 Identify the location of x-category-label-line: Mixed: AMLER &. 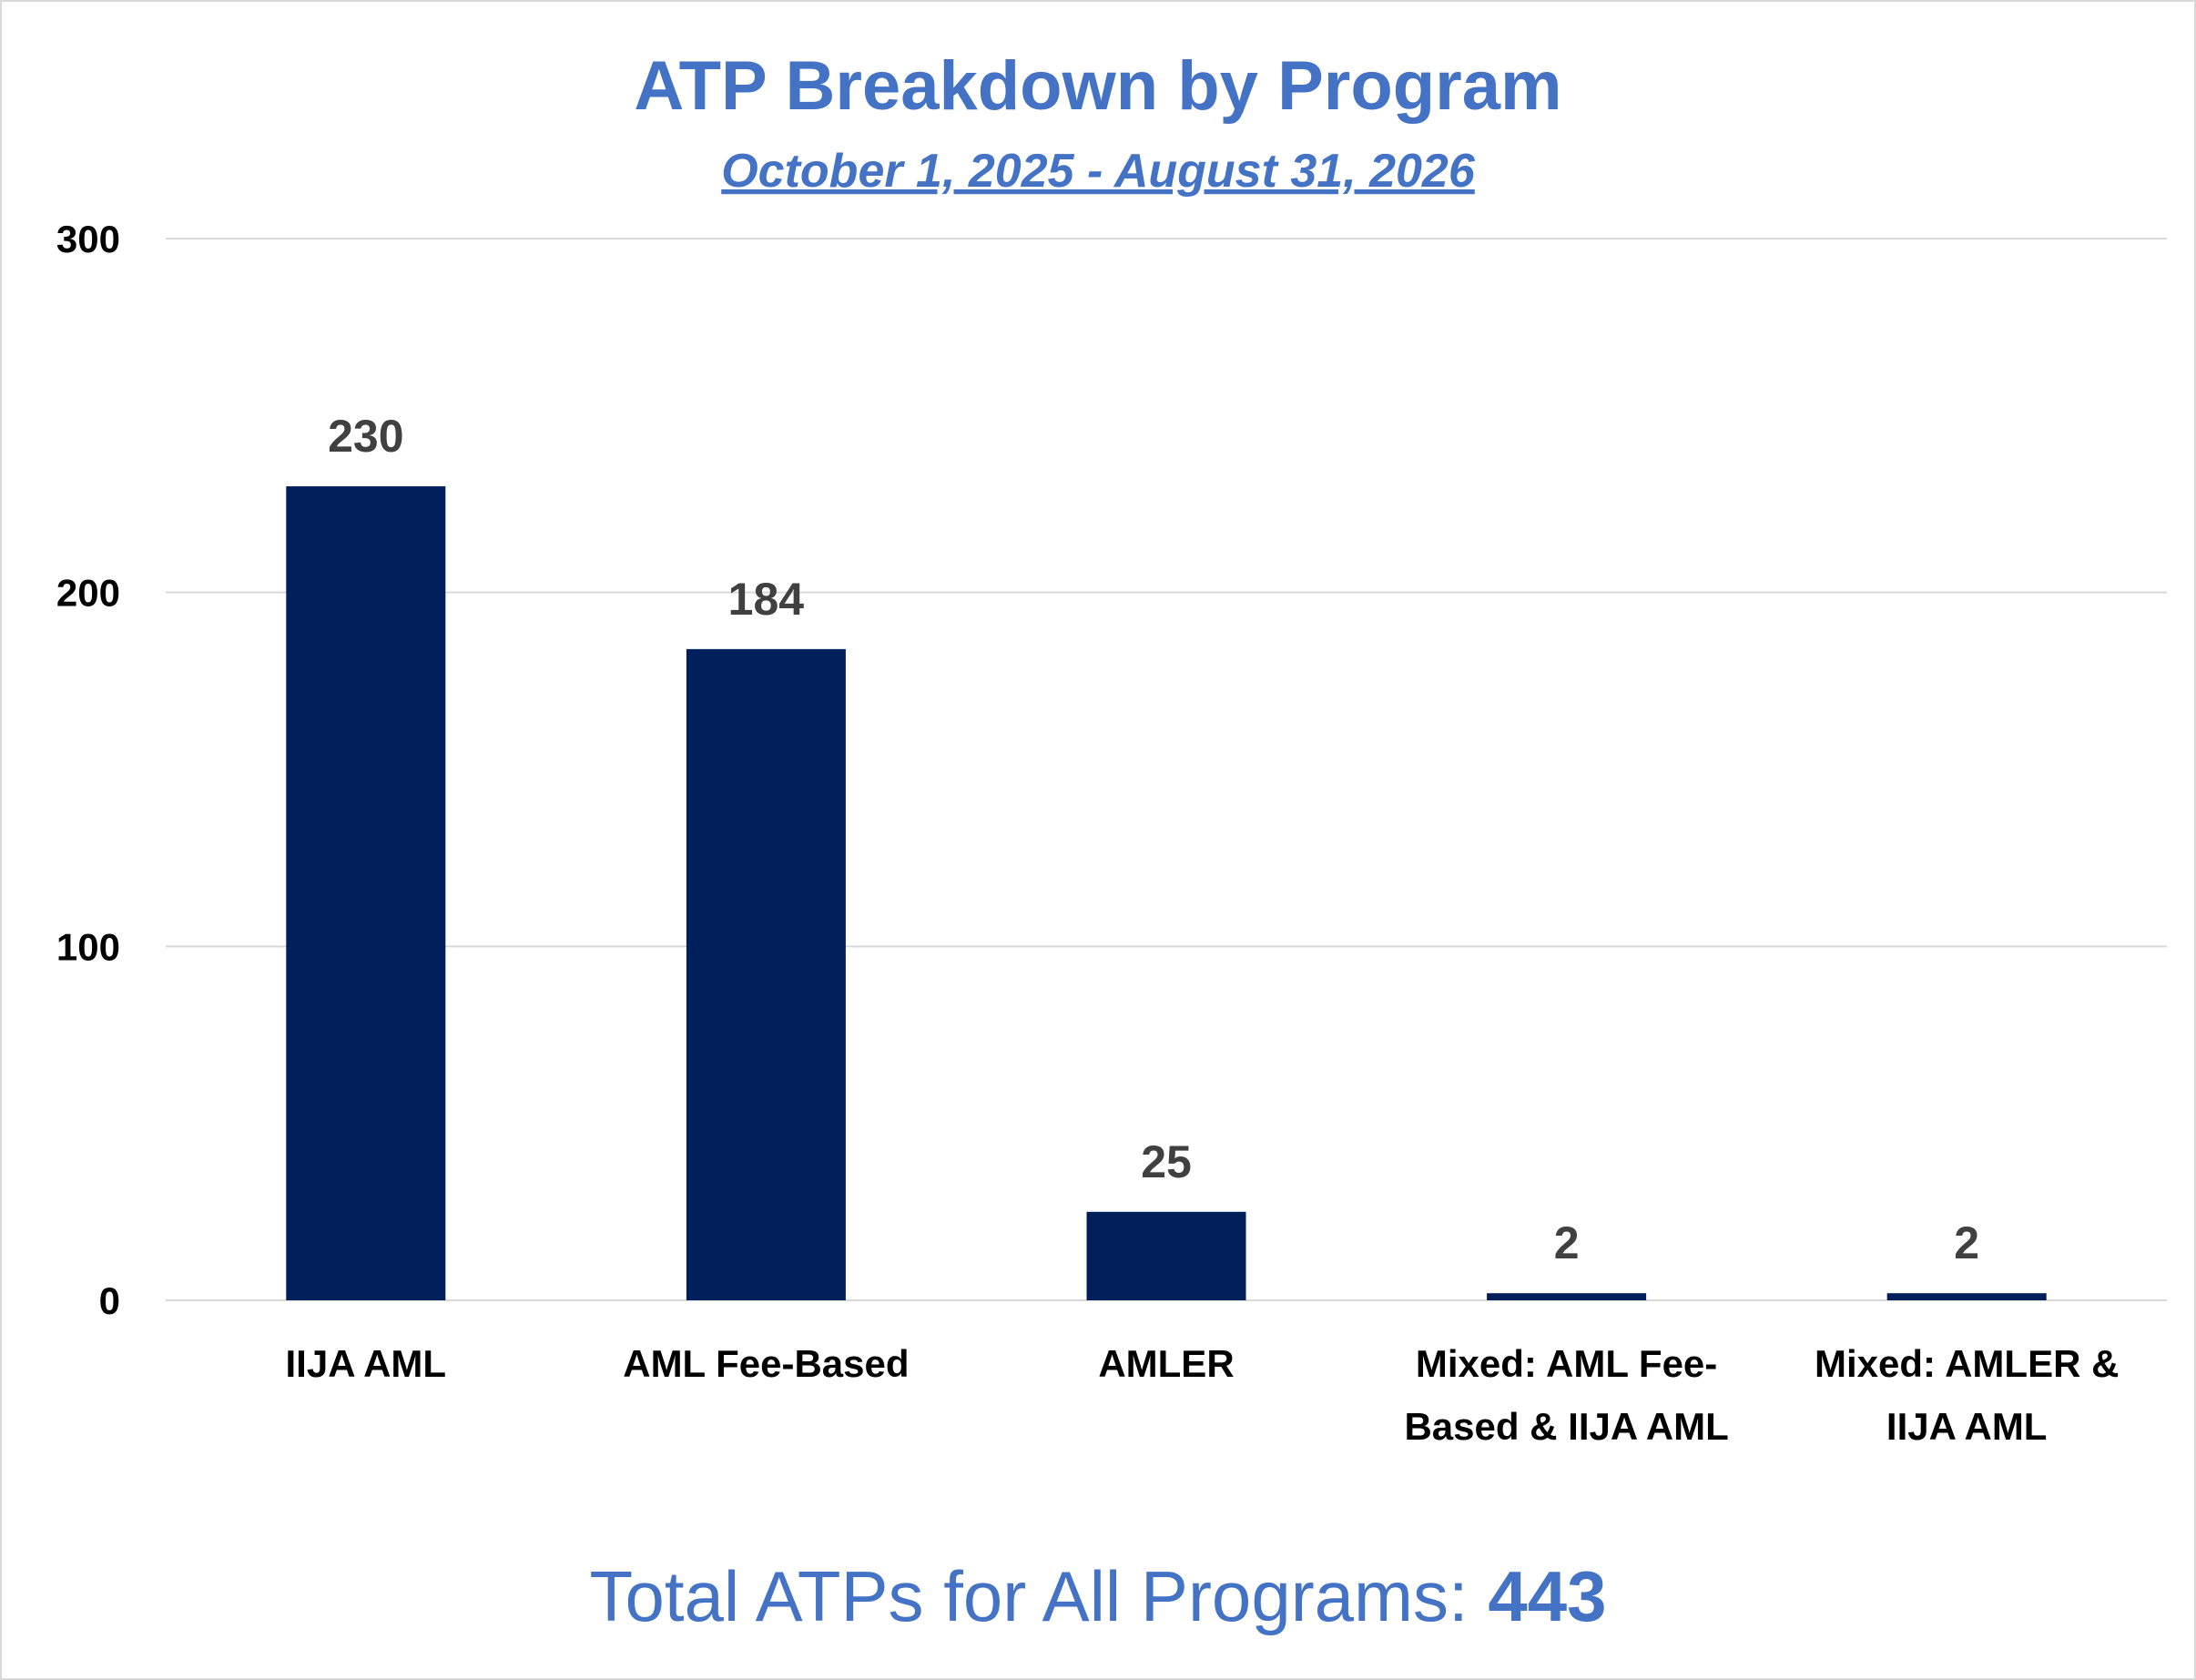
(1967, 1363).